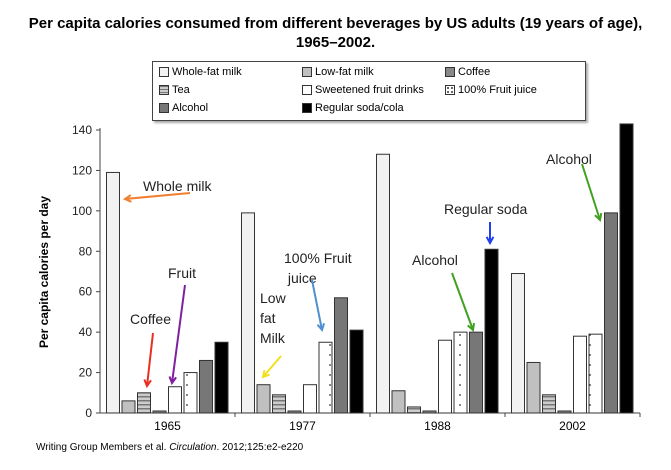 The height and width of the screenshot is (470, 671). I want to click on annotation-label: Low fat Milk, so click(273, 318).